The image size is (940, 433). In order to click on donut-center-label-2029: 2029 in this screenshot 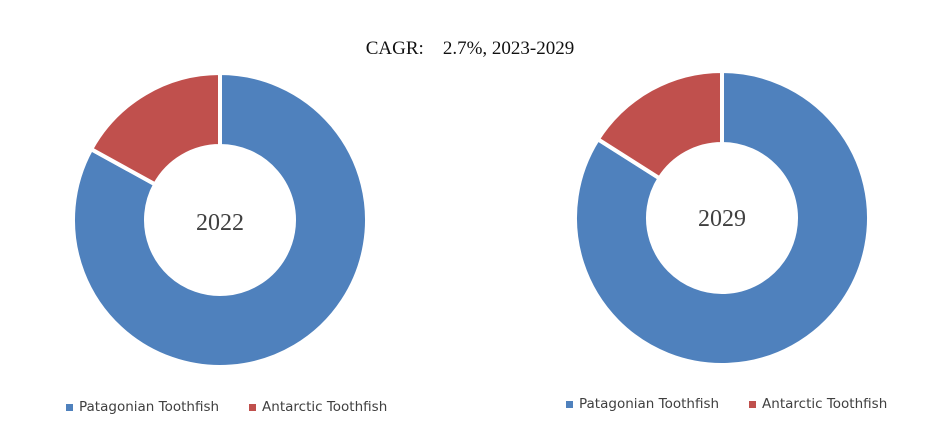, I will do `click(722, 219)`.